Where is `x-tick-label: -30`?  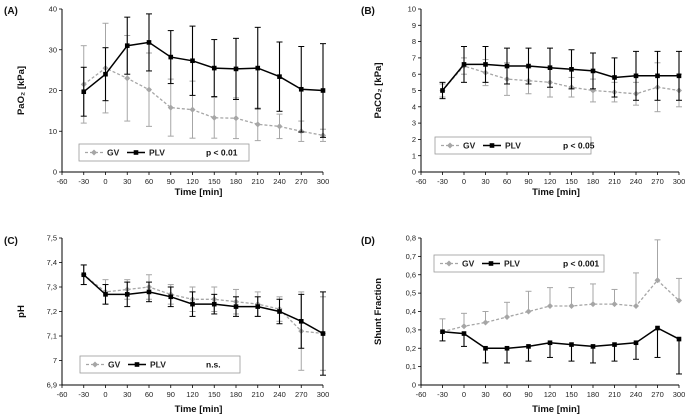 x-tick-label: -30 is located at coordinates (83, 394).